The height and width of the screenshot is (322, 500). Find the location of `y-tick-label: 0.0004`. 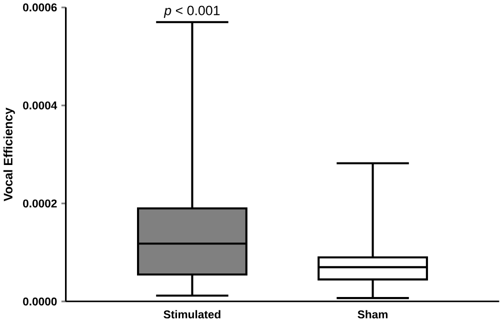

y-tick-label: 0.0004 is located at coordinates (40, 106).